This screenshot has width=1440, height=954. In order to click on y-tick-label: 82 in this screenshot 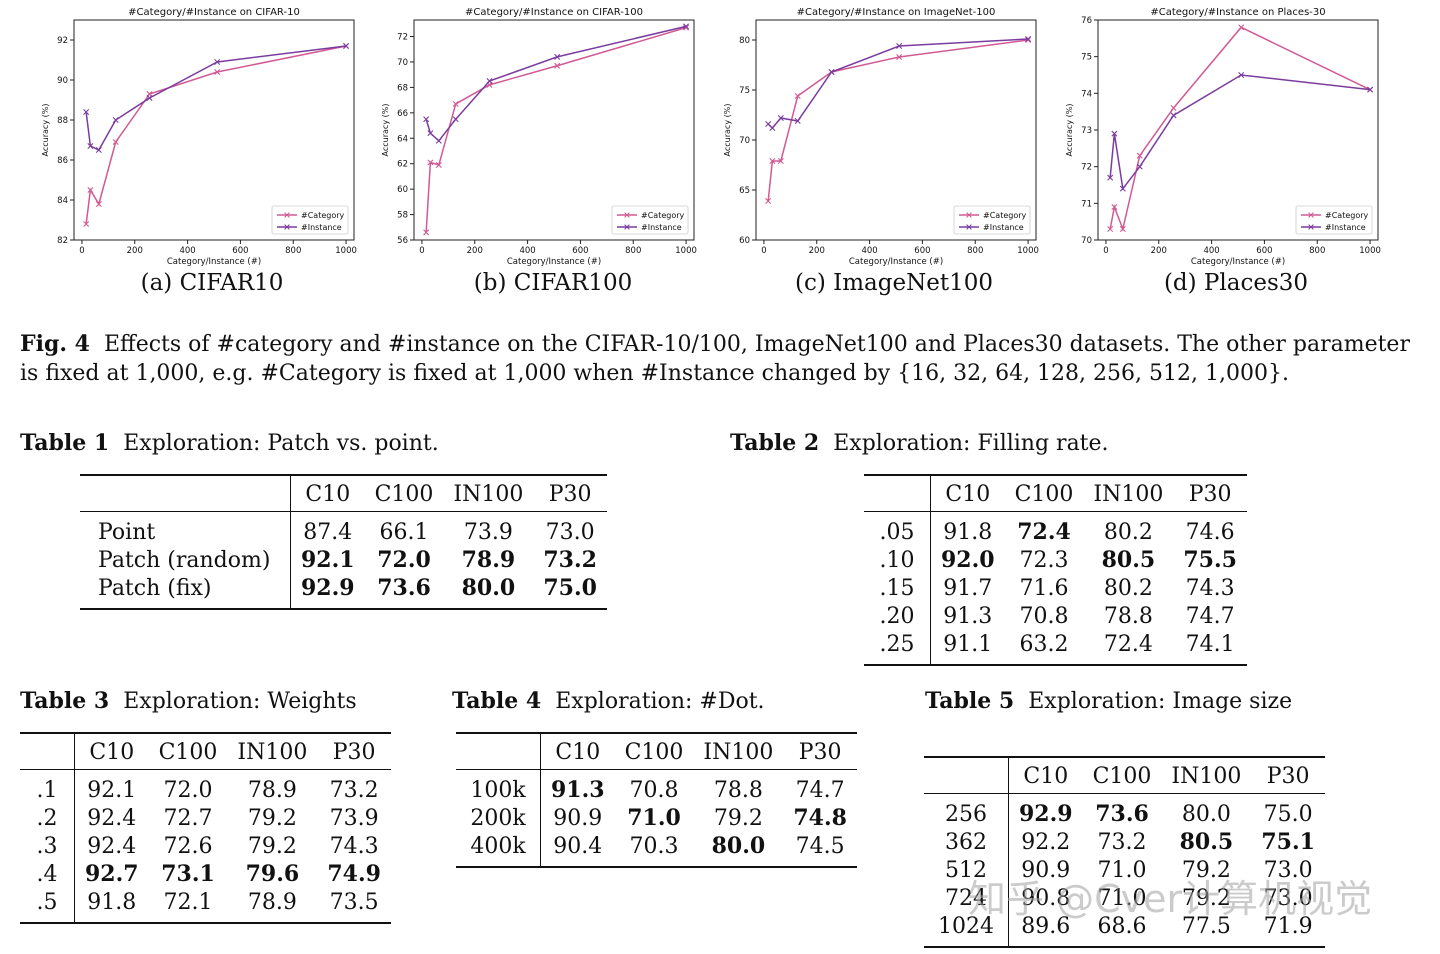, I will do `click(62, 241)`.